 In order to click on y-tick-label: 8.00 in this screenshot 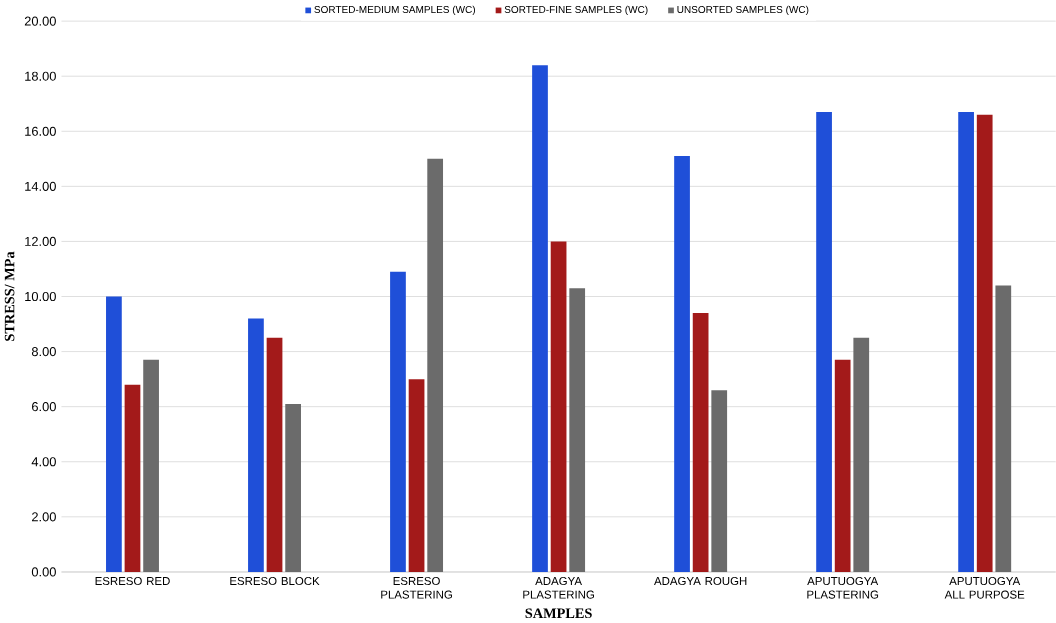, I will do `click(43, 352)`.